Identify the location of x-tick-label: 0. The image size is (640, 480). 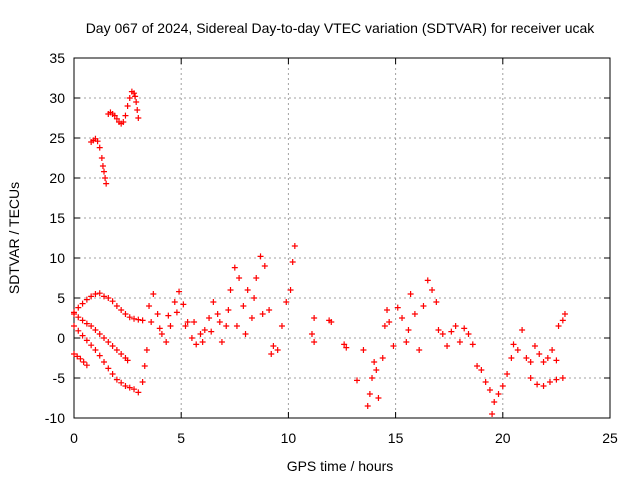
(74, 438).